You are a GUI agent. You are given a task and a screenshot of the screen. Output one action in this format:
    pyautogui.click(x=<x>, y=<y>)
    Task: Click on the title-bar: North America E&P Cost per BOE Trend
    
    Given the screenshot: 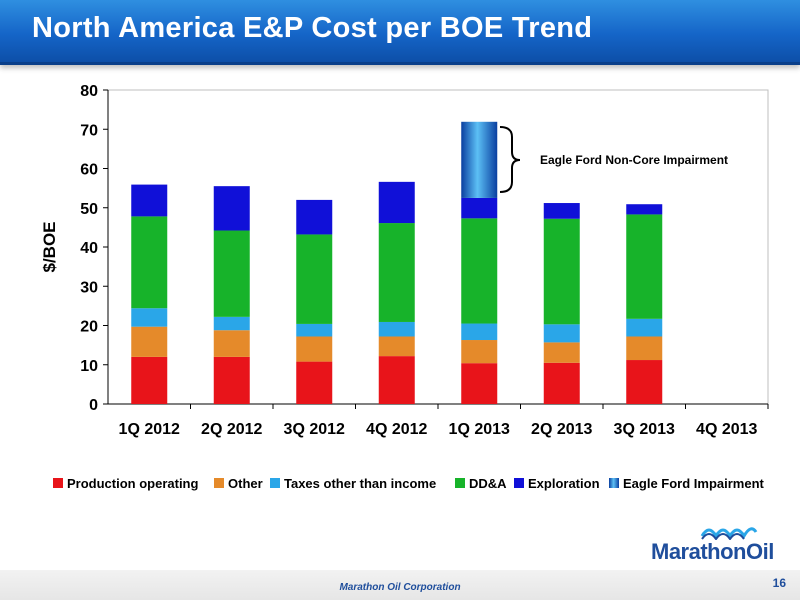 What is the action you would take?
    pyautogui.click(x=400, y=32)
    